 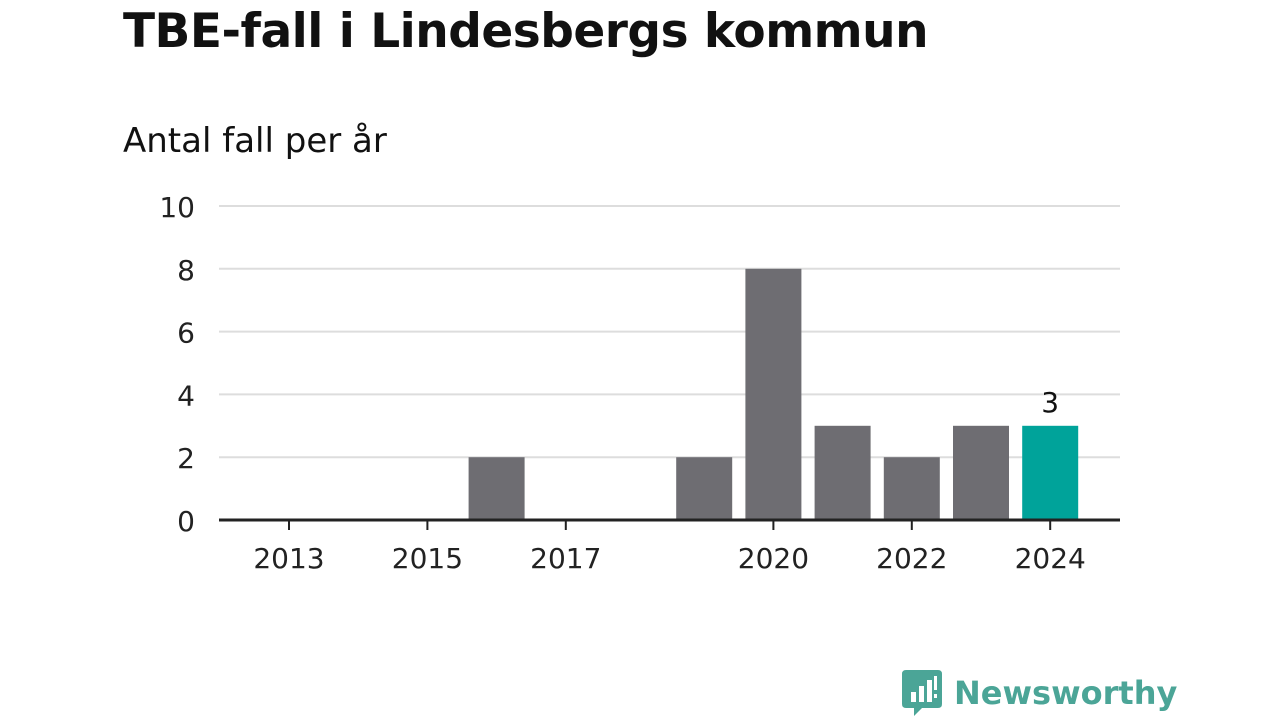 I want to click on y-tick-label: 0, so click(x=186, y=521).